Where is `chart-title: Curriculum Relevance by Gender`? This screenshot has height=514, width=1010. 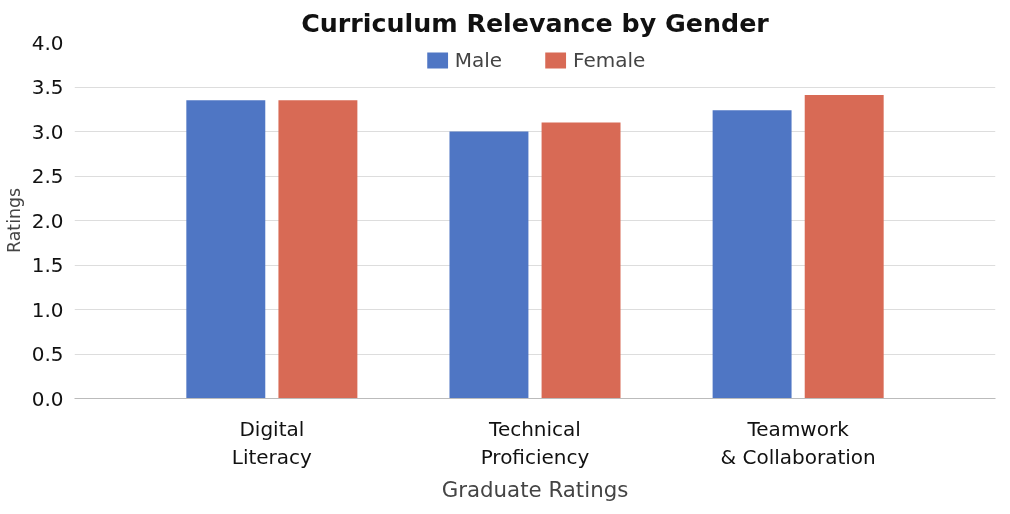
chart-title: Curriculum Relevance by Gender is located at coordinates (535, 22).